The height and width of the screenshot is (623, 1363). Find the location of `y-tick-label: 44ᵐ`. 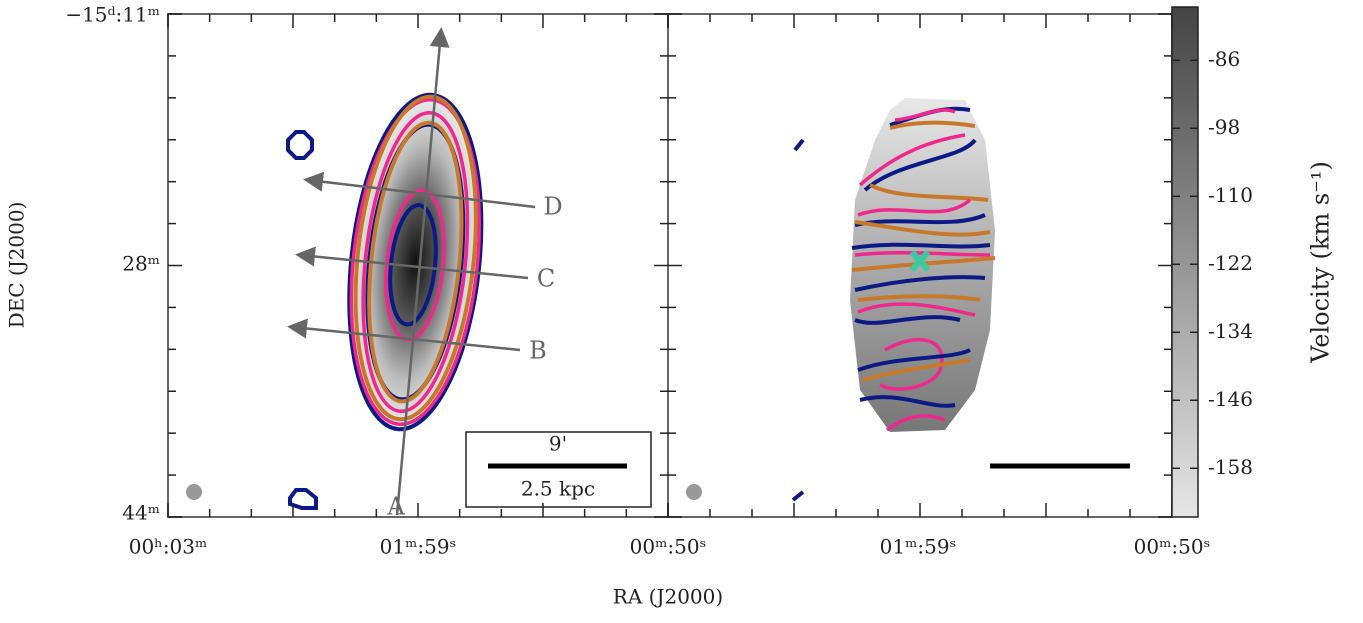

y-tick-label: 44ᵐ is located at coordinates (141, 513).